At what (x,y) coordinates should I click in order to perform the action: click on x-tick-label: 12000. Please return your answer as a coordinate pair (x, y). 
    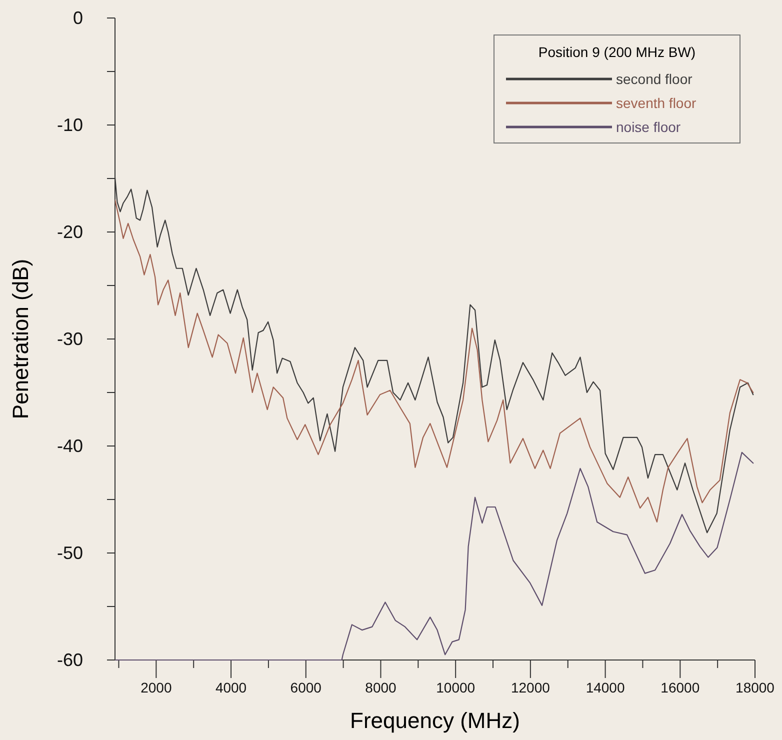
    Looking at the image, I should click on (530, 688).